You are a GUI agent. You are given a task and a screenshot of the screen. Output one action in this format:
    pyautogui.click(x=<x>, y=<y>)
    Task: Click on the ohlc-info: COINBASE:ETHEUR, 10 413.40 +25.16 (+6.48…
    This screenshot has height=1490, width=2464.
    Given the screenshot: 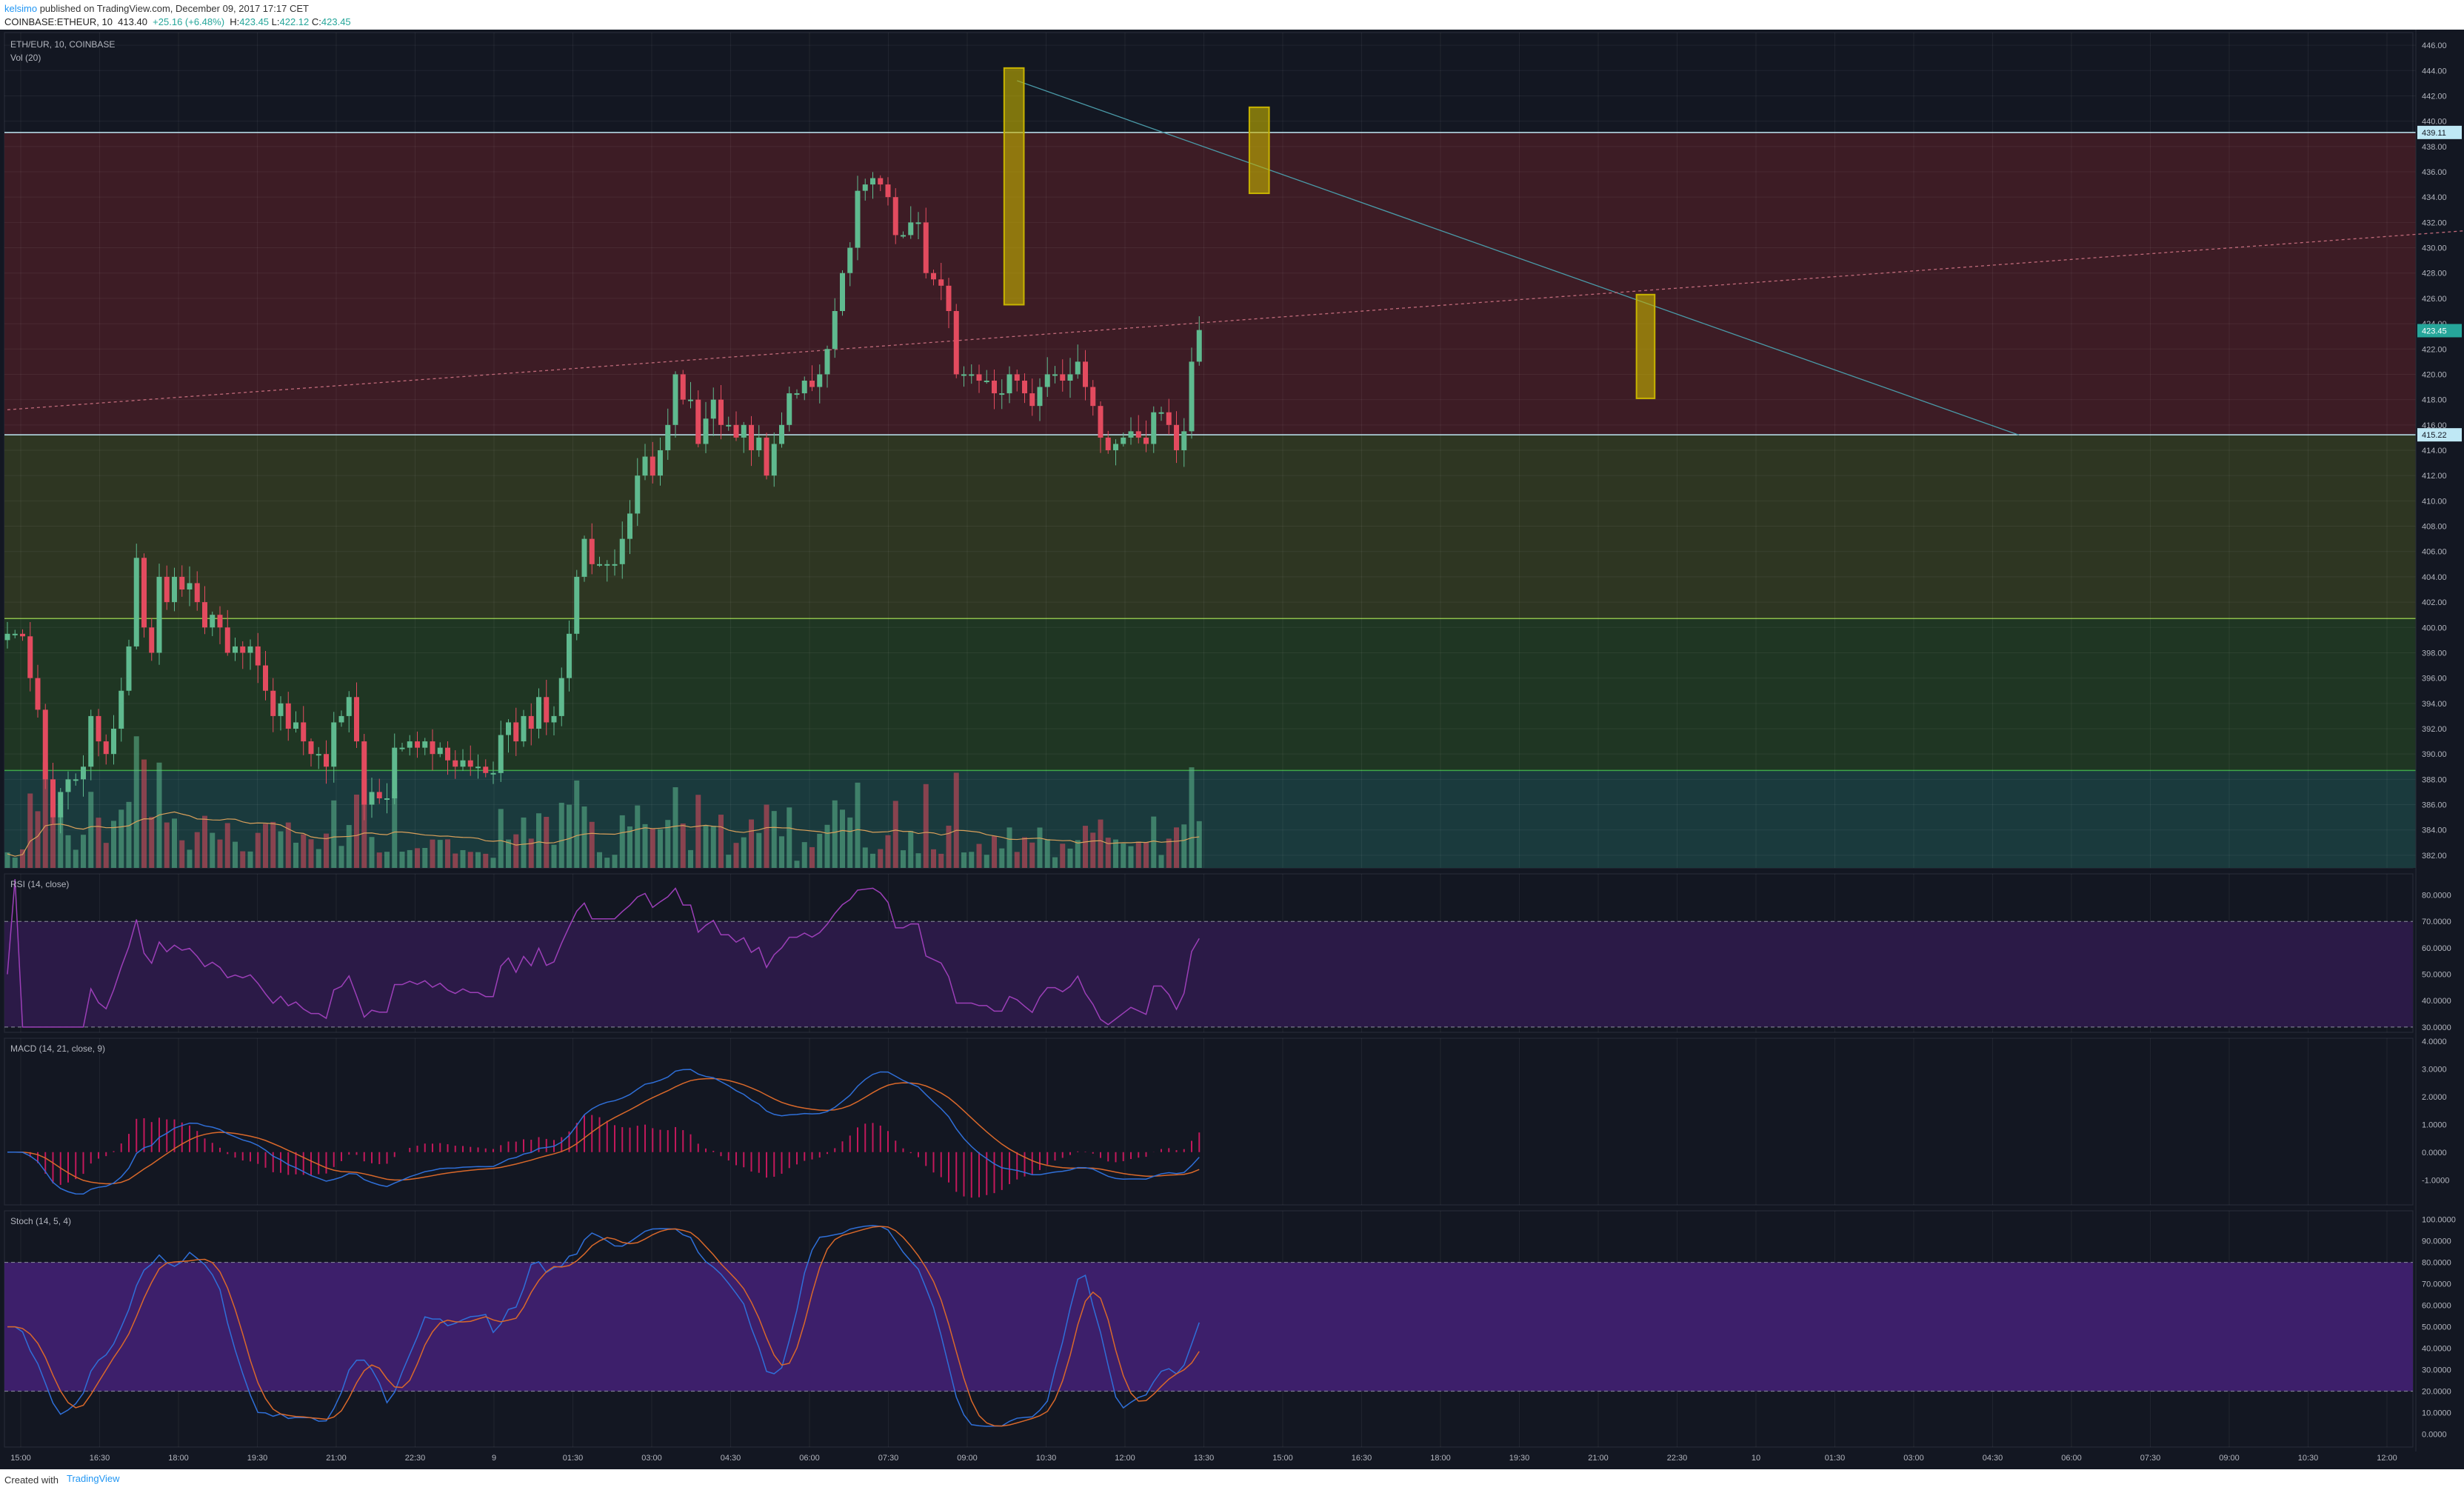 What is the action you would take?
    pyautogui.click(x=178, y=21)
    